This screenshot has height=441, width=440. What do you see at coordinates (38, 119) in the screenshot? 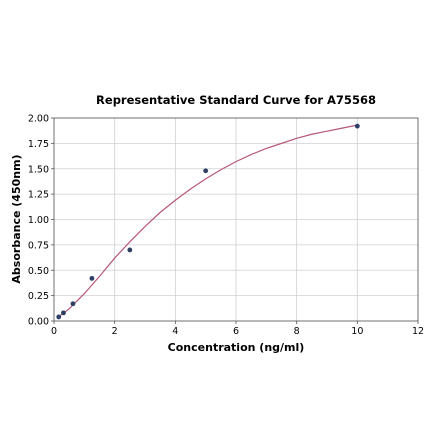
I see `y-tick-label: 2.00` at bounding box center [38, 119].